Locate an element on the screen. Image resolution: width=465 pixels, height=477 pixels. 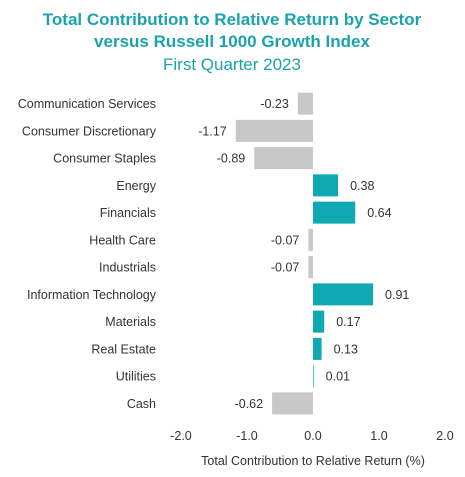
chart-subtitle: First Quarter 2023 is located at coordinates (232, 64).